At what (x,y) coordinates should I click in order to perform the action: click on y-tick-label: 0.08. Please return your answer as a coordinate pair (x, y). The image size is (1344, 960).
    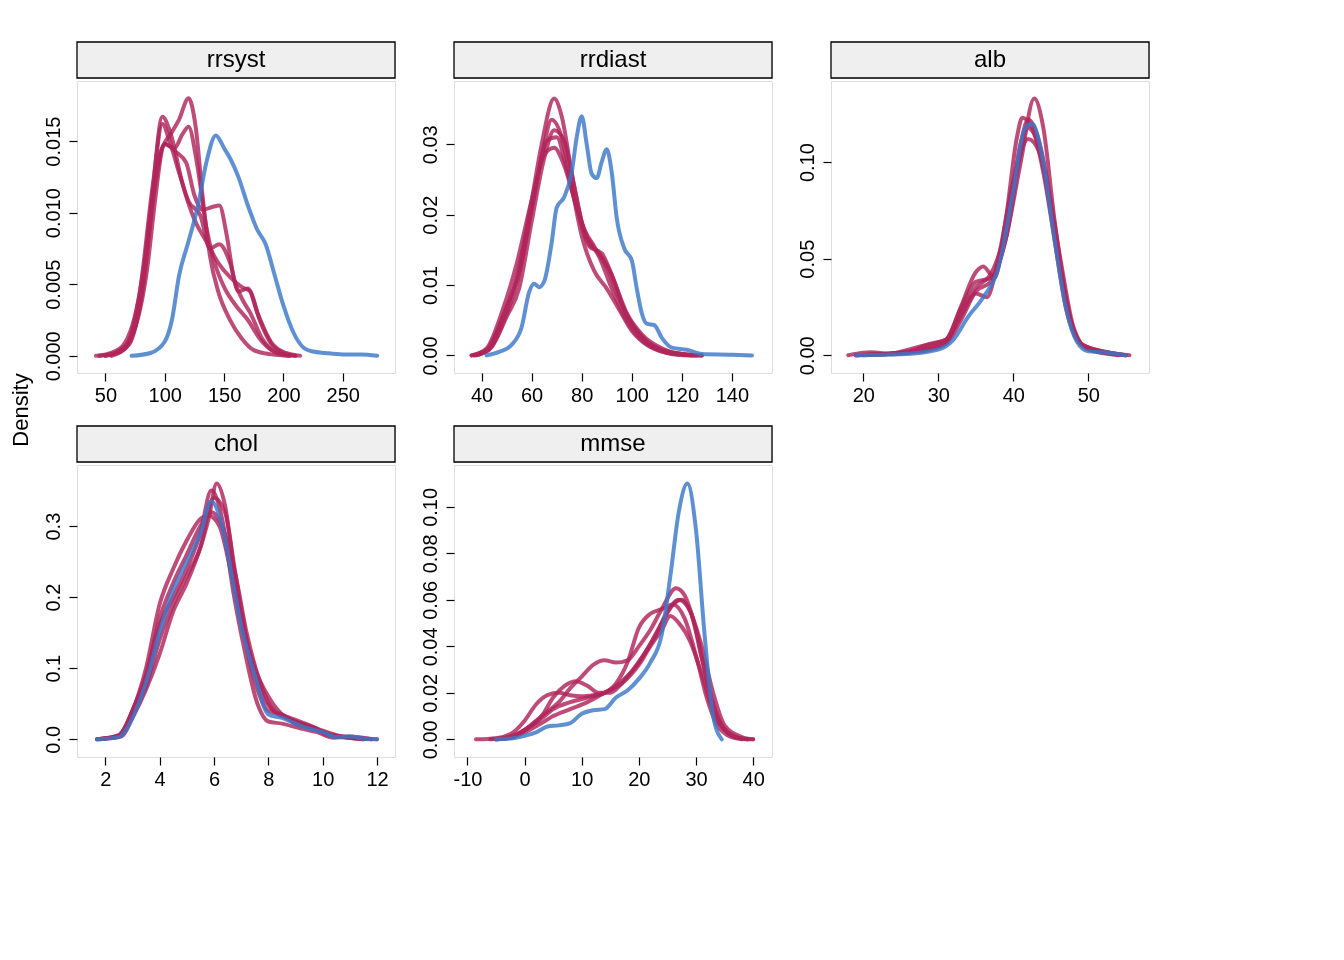
    Looking at the image, I should click on (429, 554).